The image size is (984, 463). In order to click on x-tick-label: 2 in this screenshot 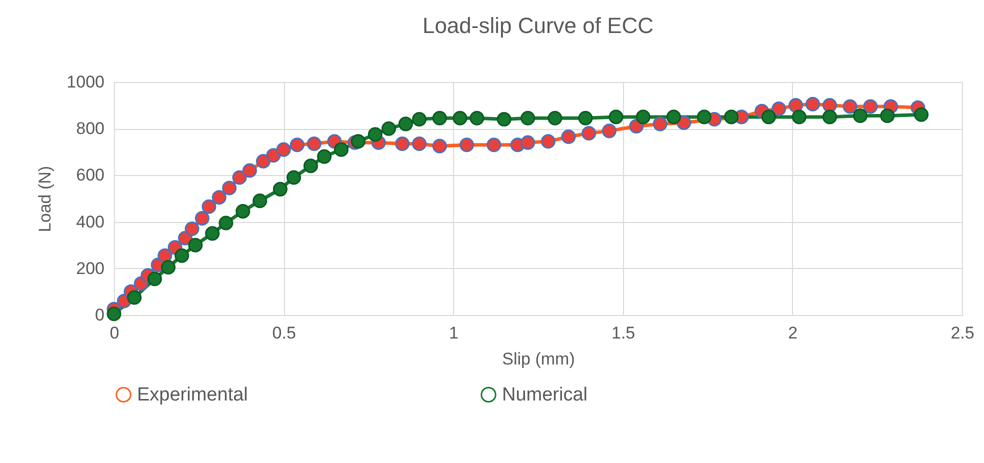, I will do `click(793, 333)`.